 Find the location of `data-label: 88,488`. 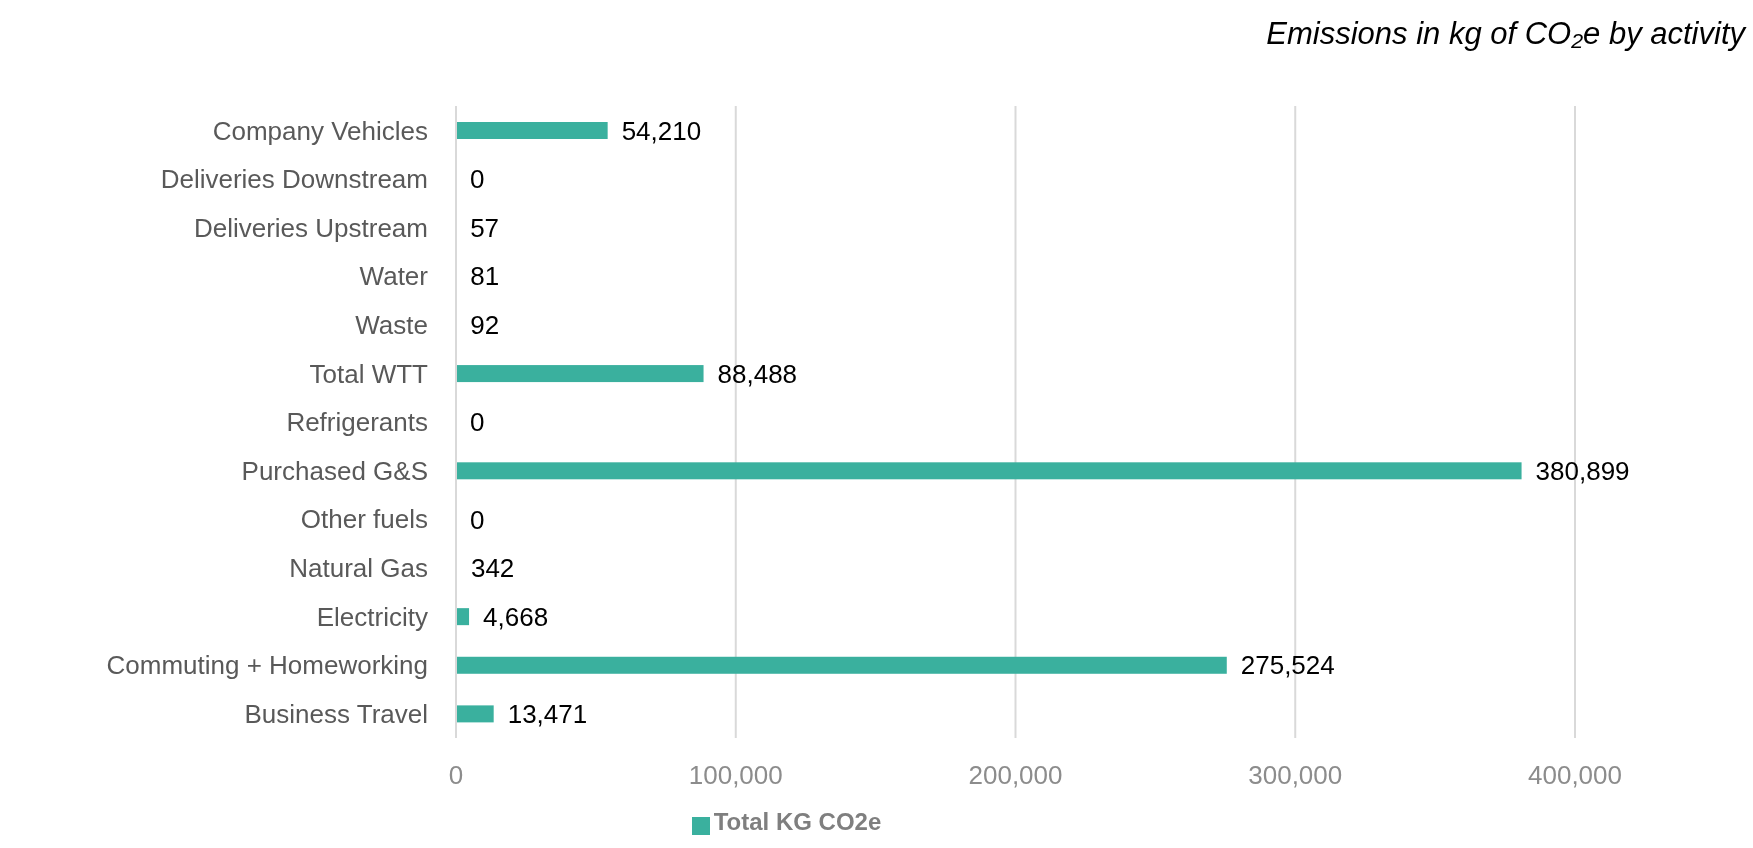

data-label: 88,488 is located at coordinates (757, 373).